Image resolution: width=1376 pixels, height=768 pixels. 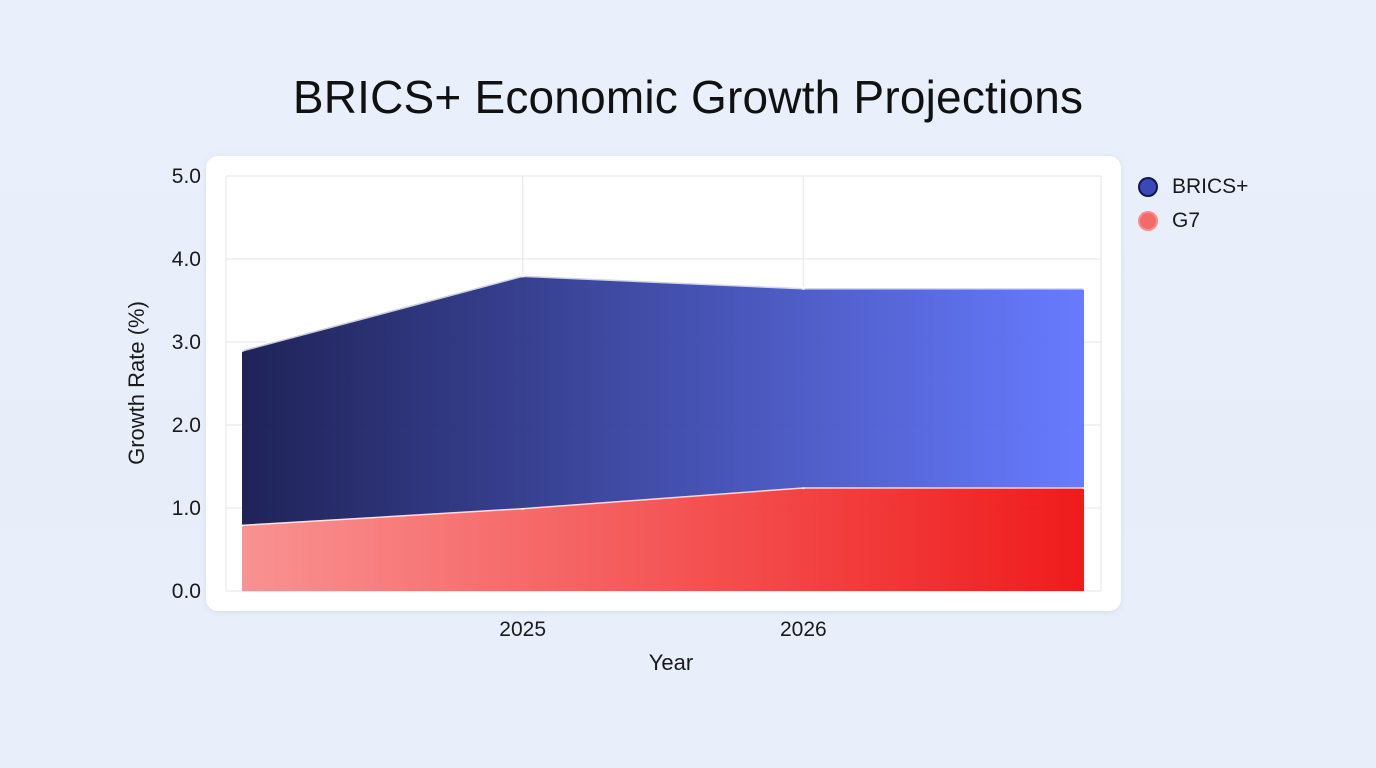 What do you see at coordinates (136, 383) in the screenshot?
I see `y-axis-label: Growth Rate (%)` at bounding box center [136, 383].